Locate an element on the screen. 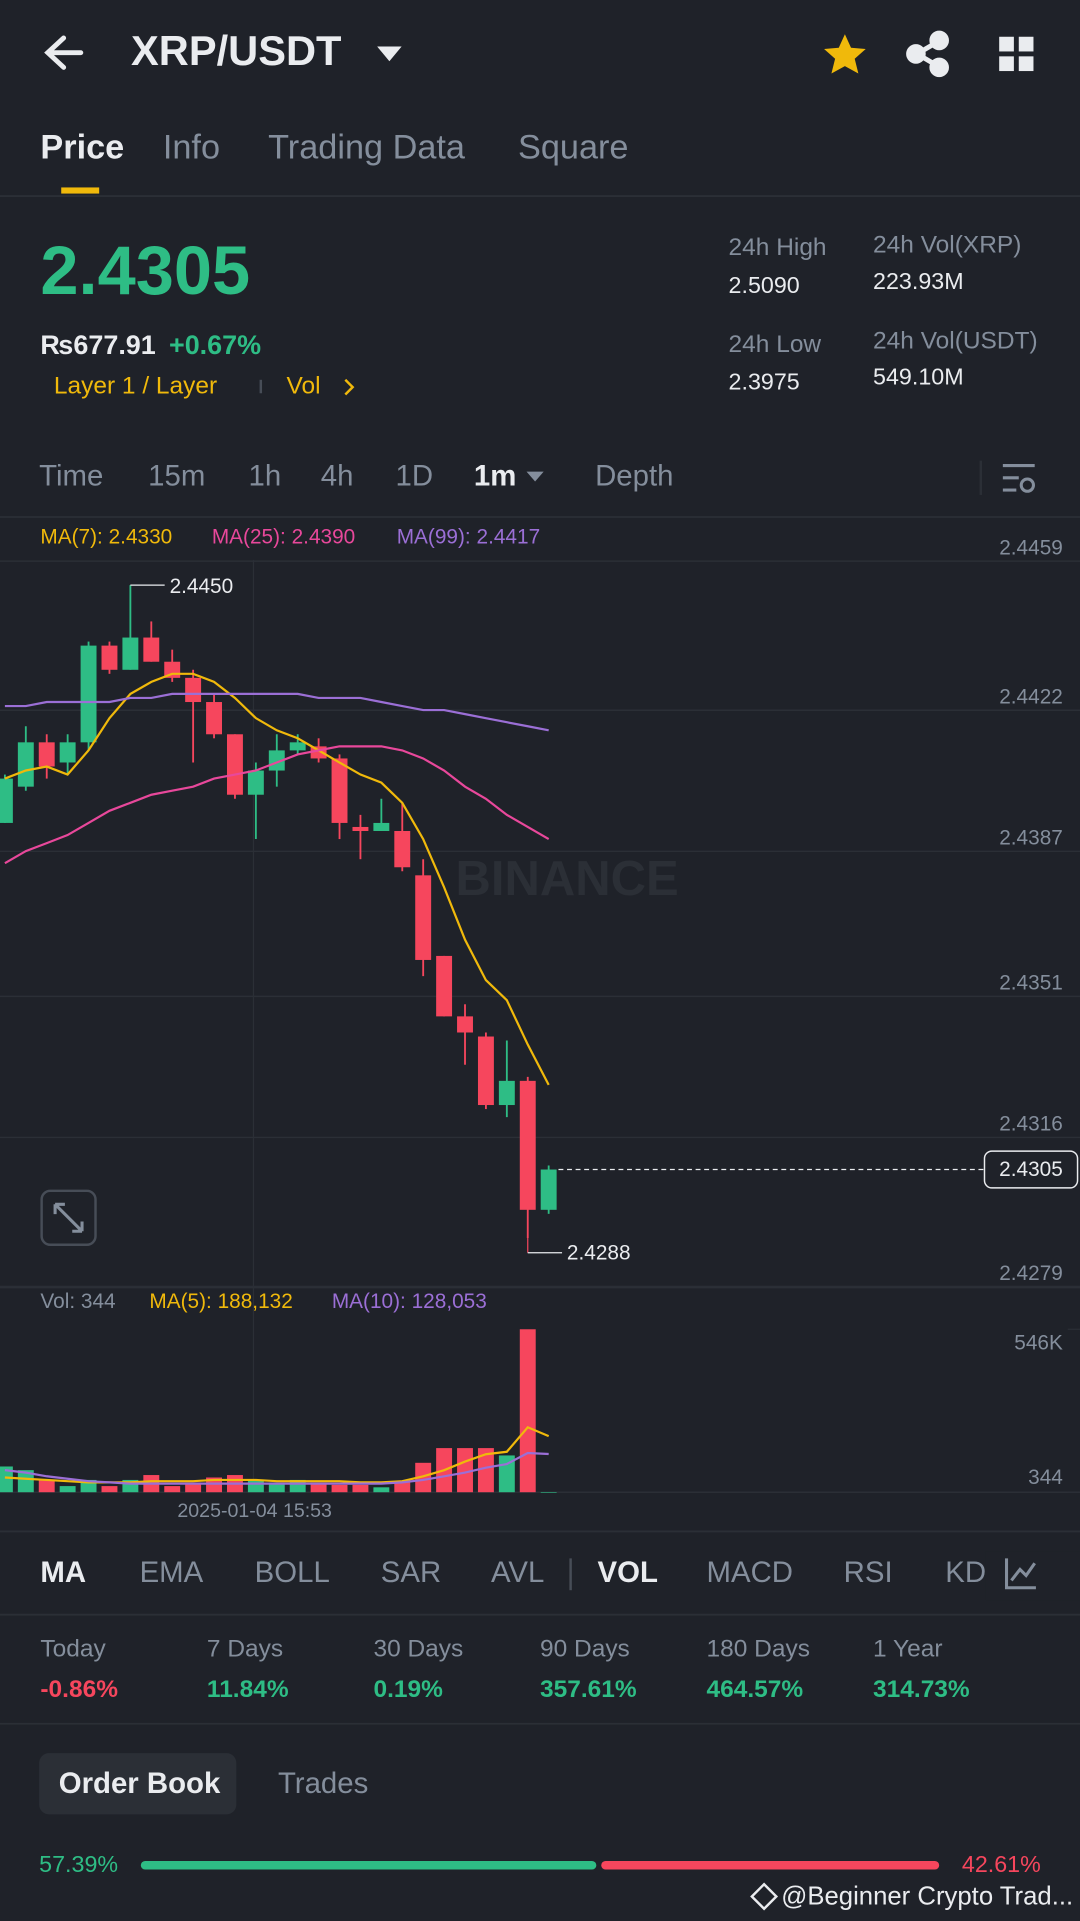  pair-dropdown is located at coordinates (389, 54).